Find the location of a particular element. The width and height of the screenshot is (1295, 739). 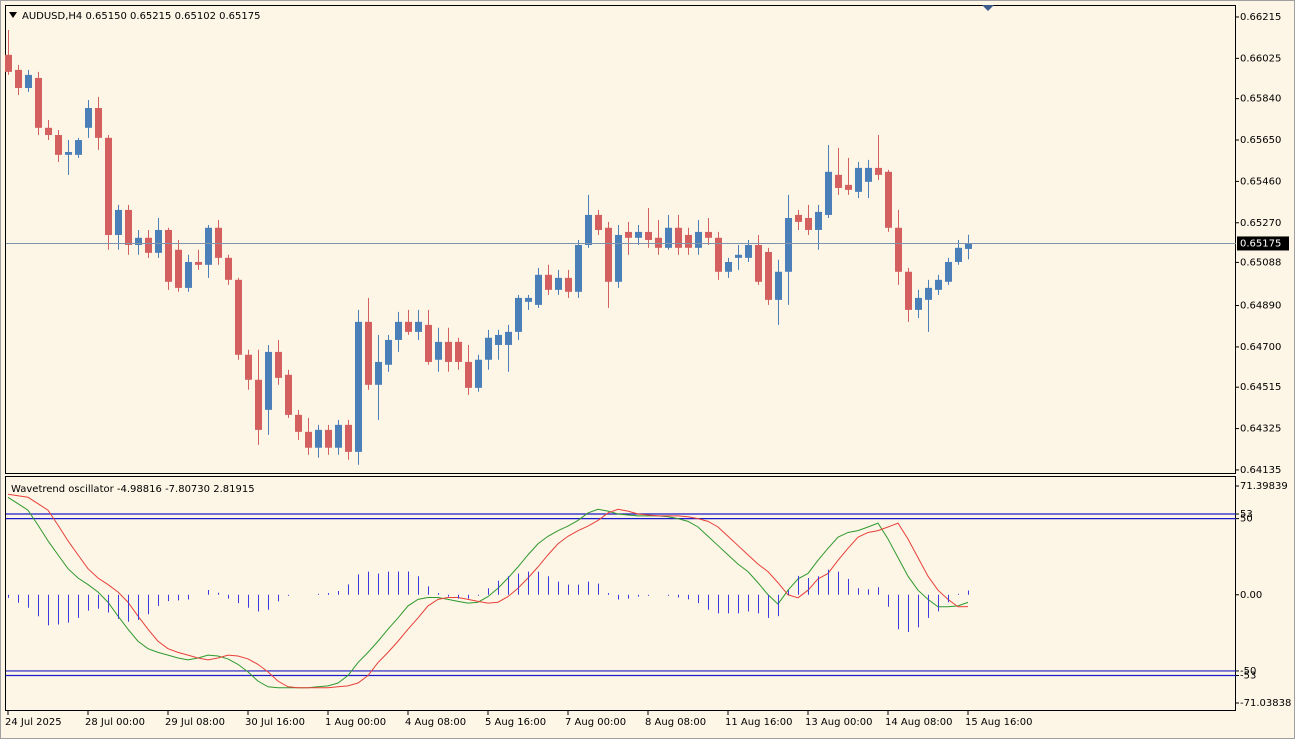

y-tick-label: 0.00 is located at coordinates (1251, 595).